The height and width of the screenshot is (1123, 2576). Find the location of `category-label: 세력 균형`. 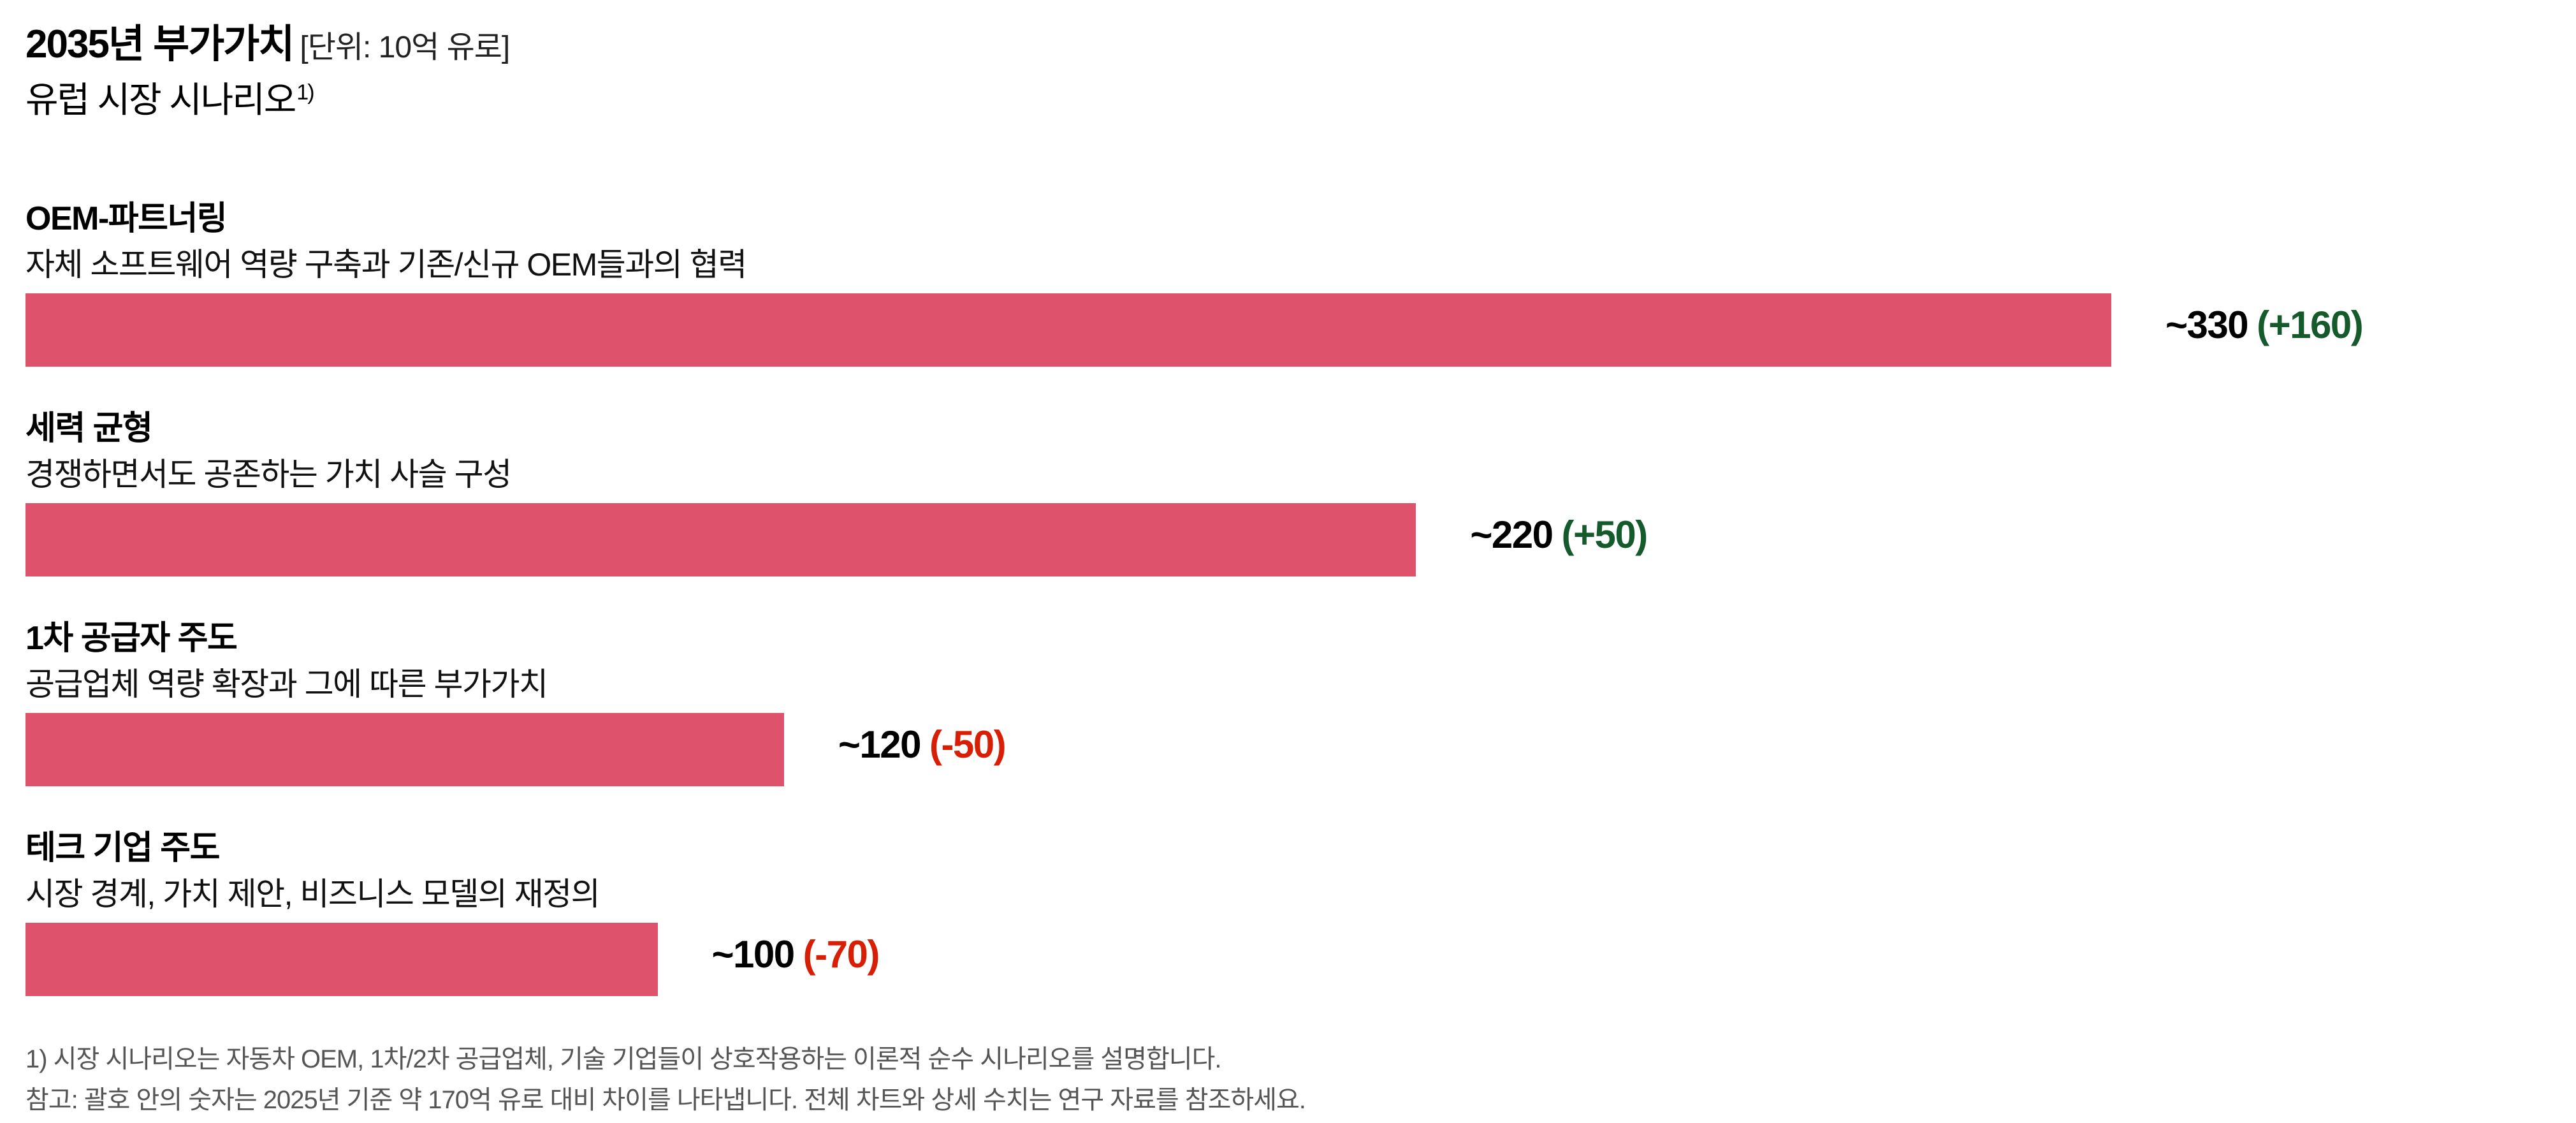

category-label: 세력 균형 is located at coordinates (89, 428).